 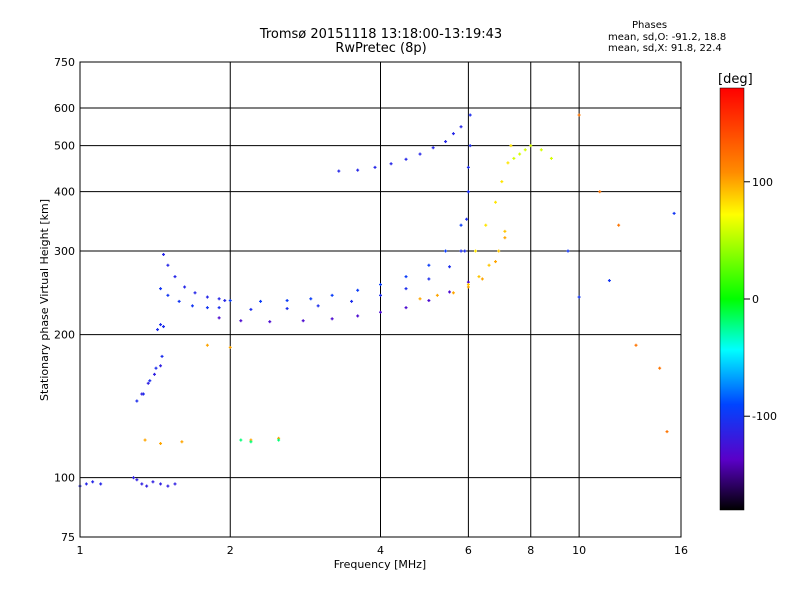 I want to click on chart-title: Tromsø 20151118 13:18:00-13:19:43, so click(x=381, y=34).